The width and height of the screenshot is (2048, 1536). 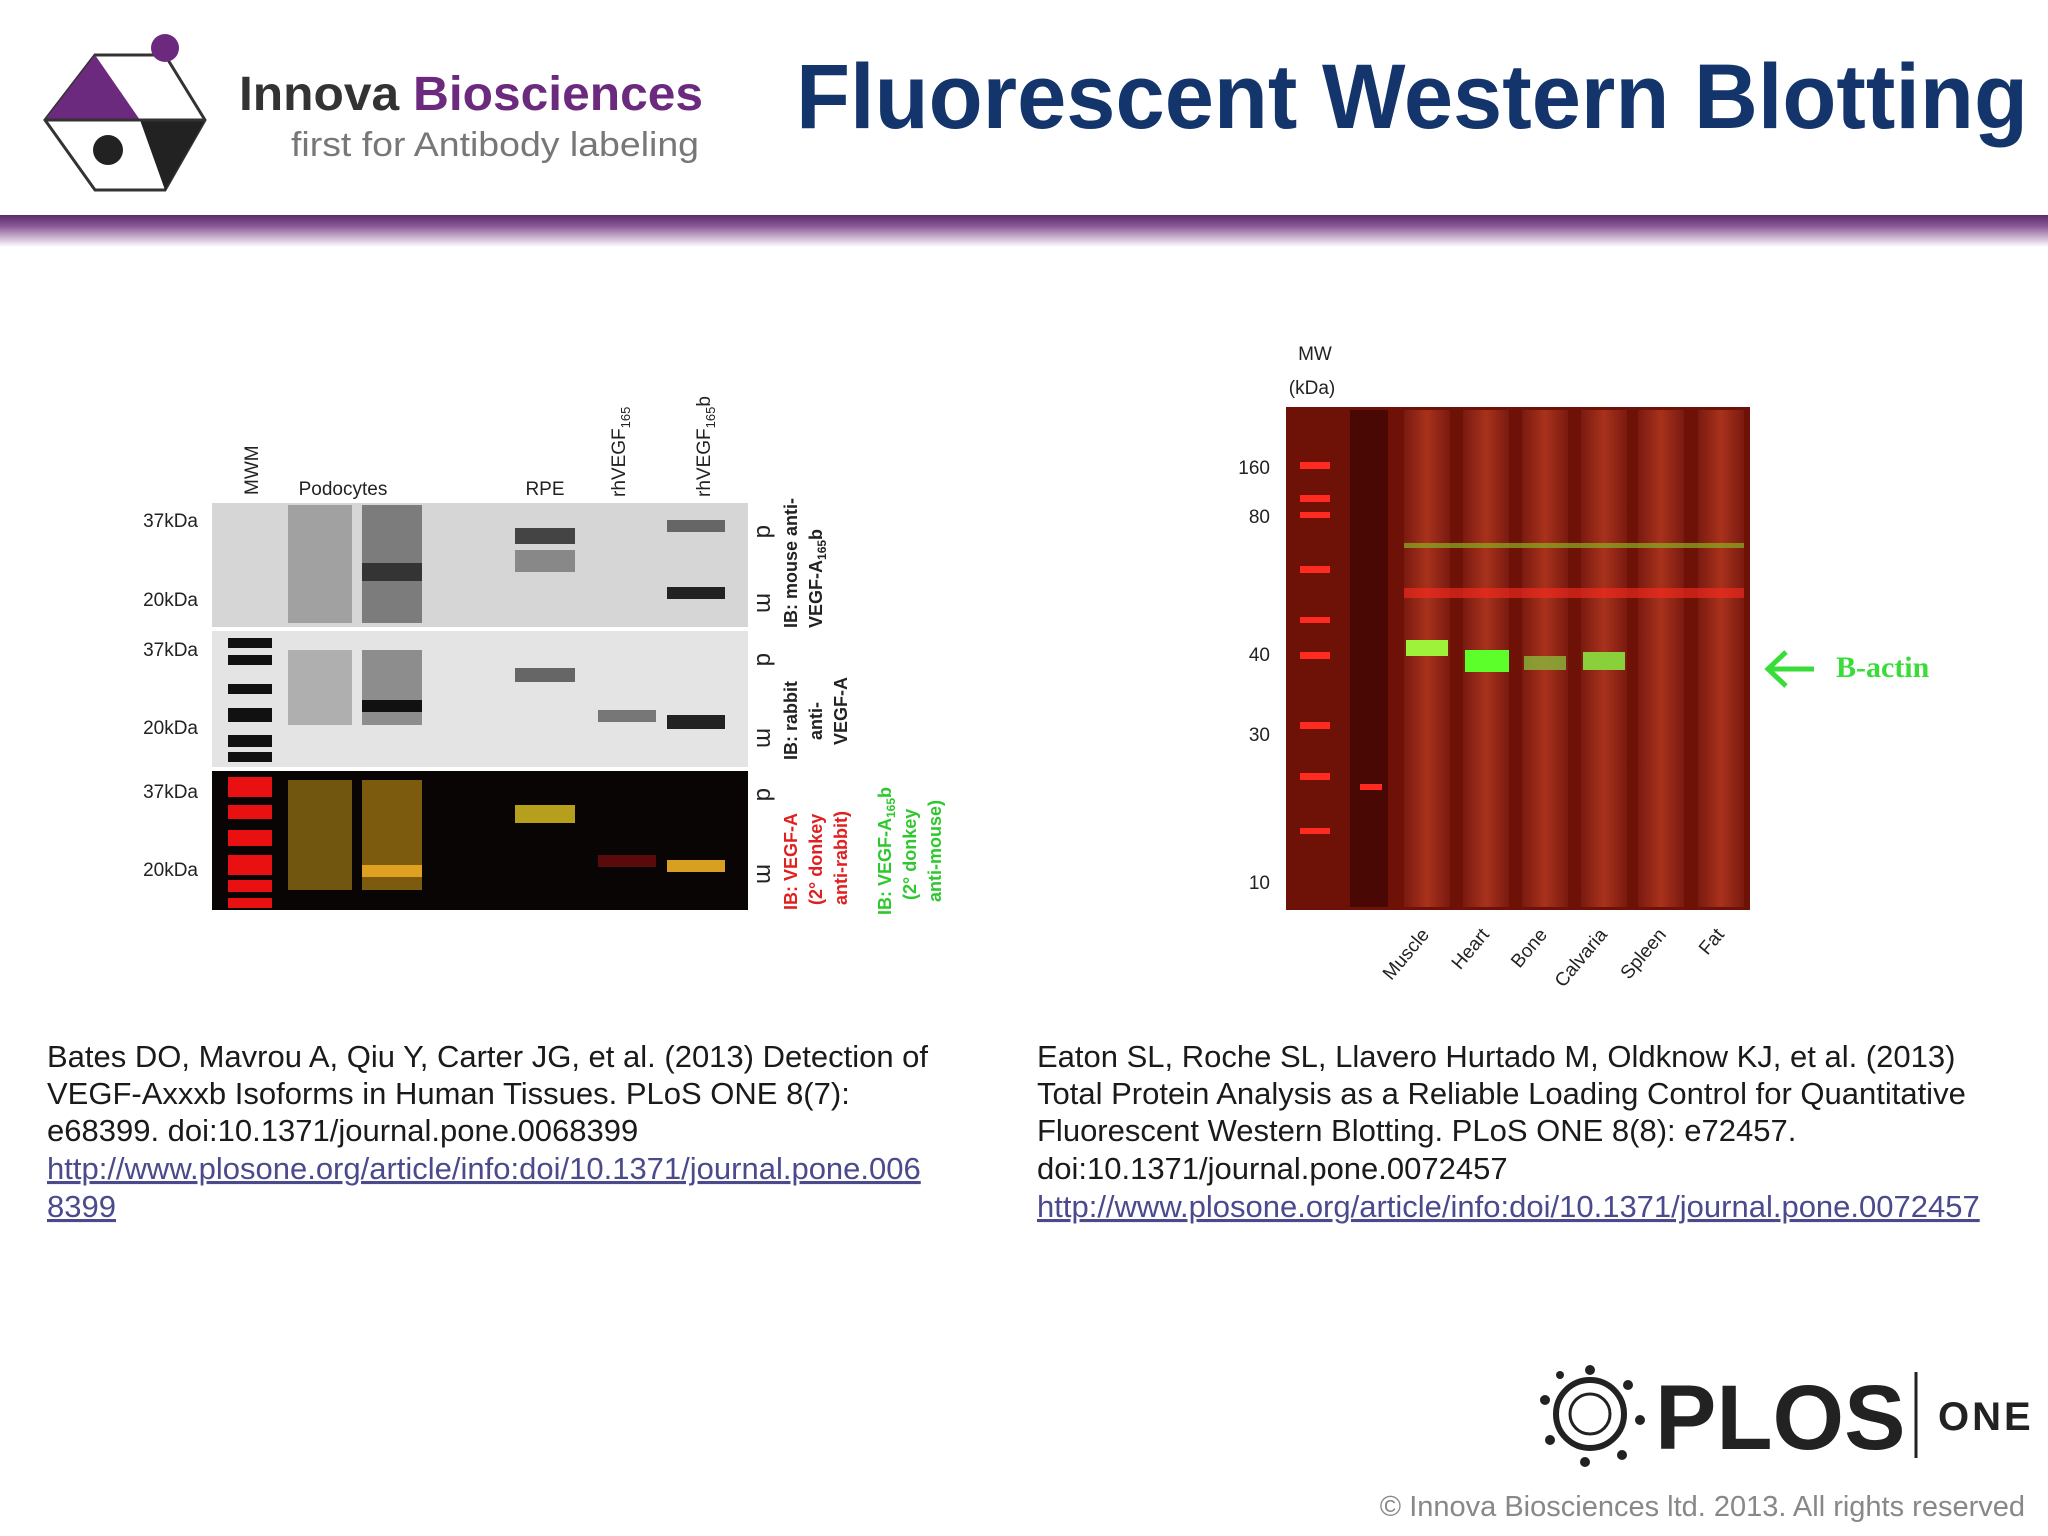 I want to click on lane-label: Bone, so click(x=1529, y=948).